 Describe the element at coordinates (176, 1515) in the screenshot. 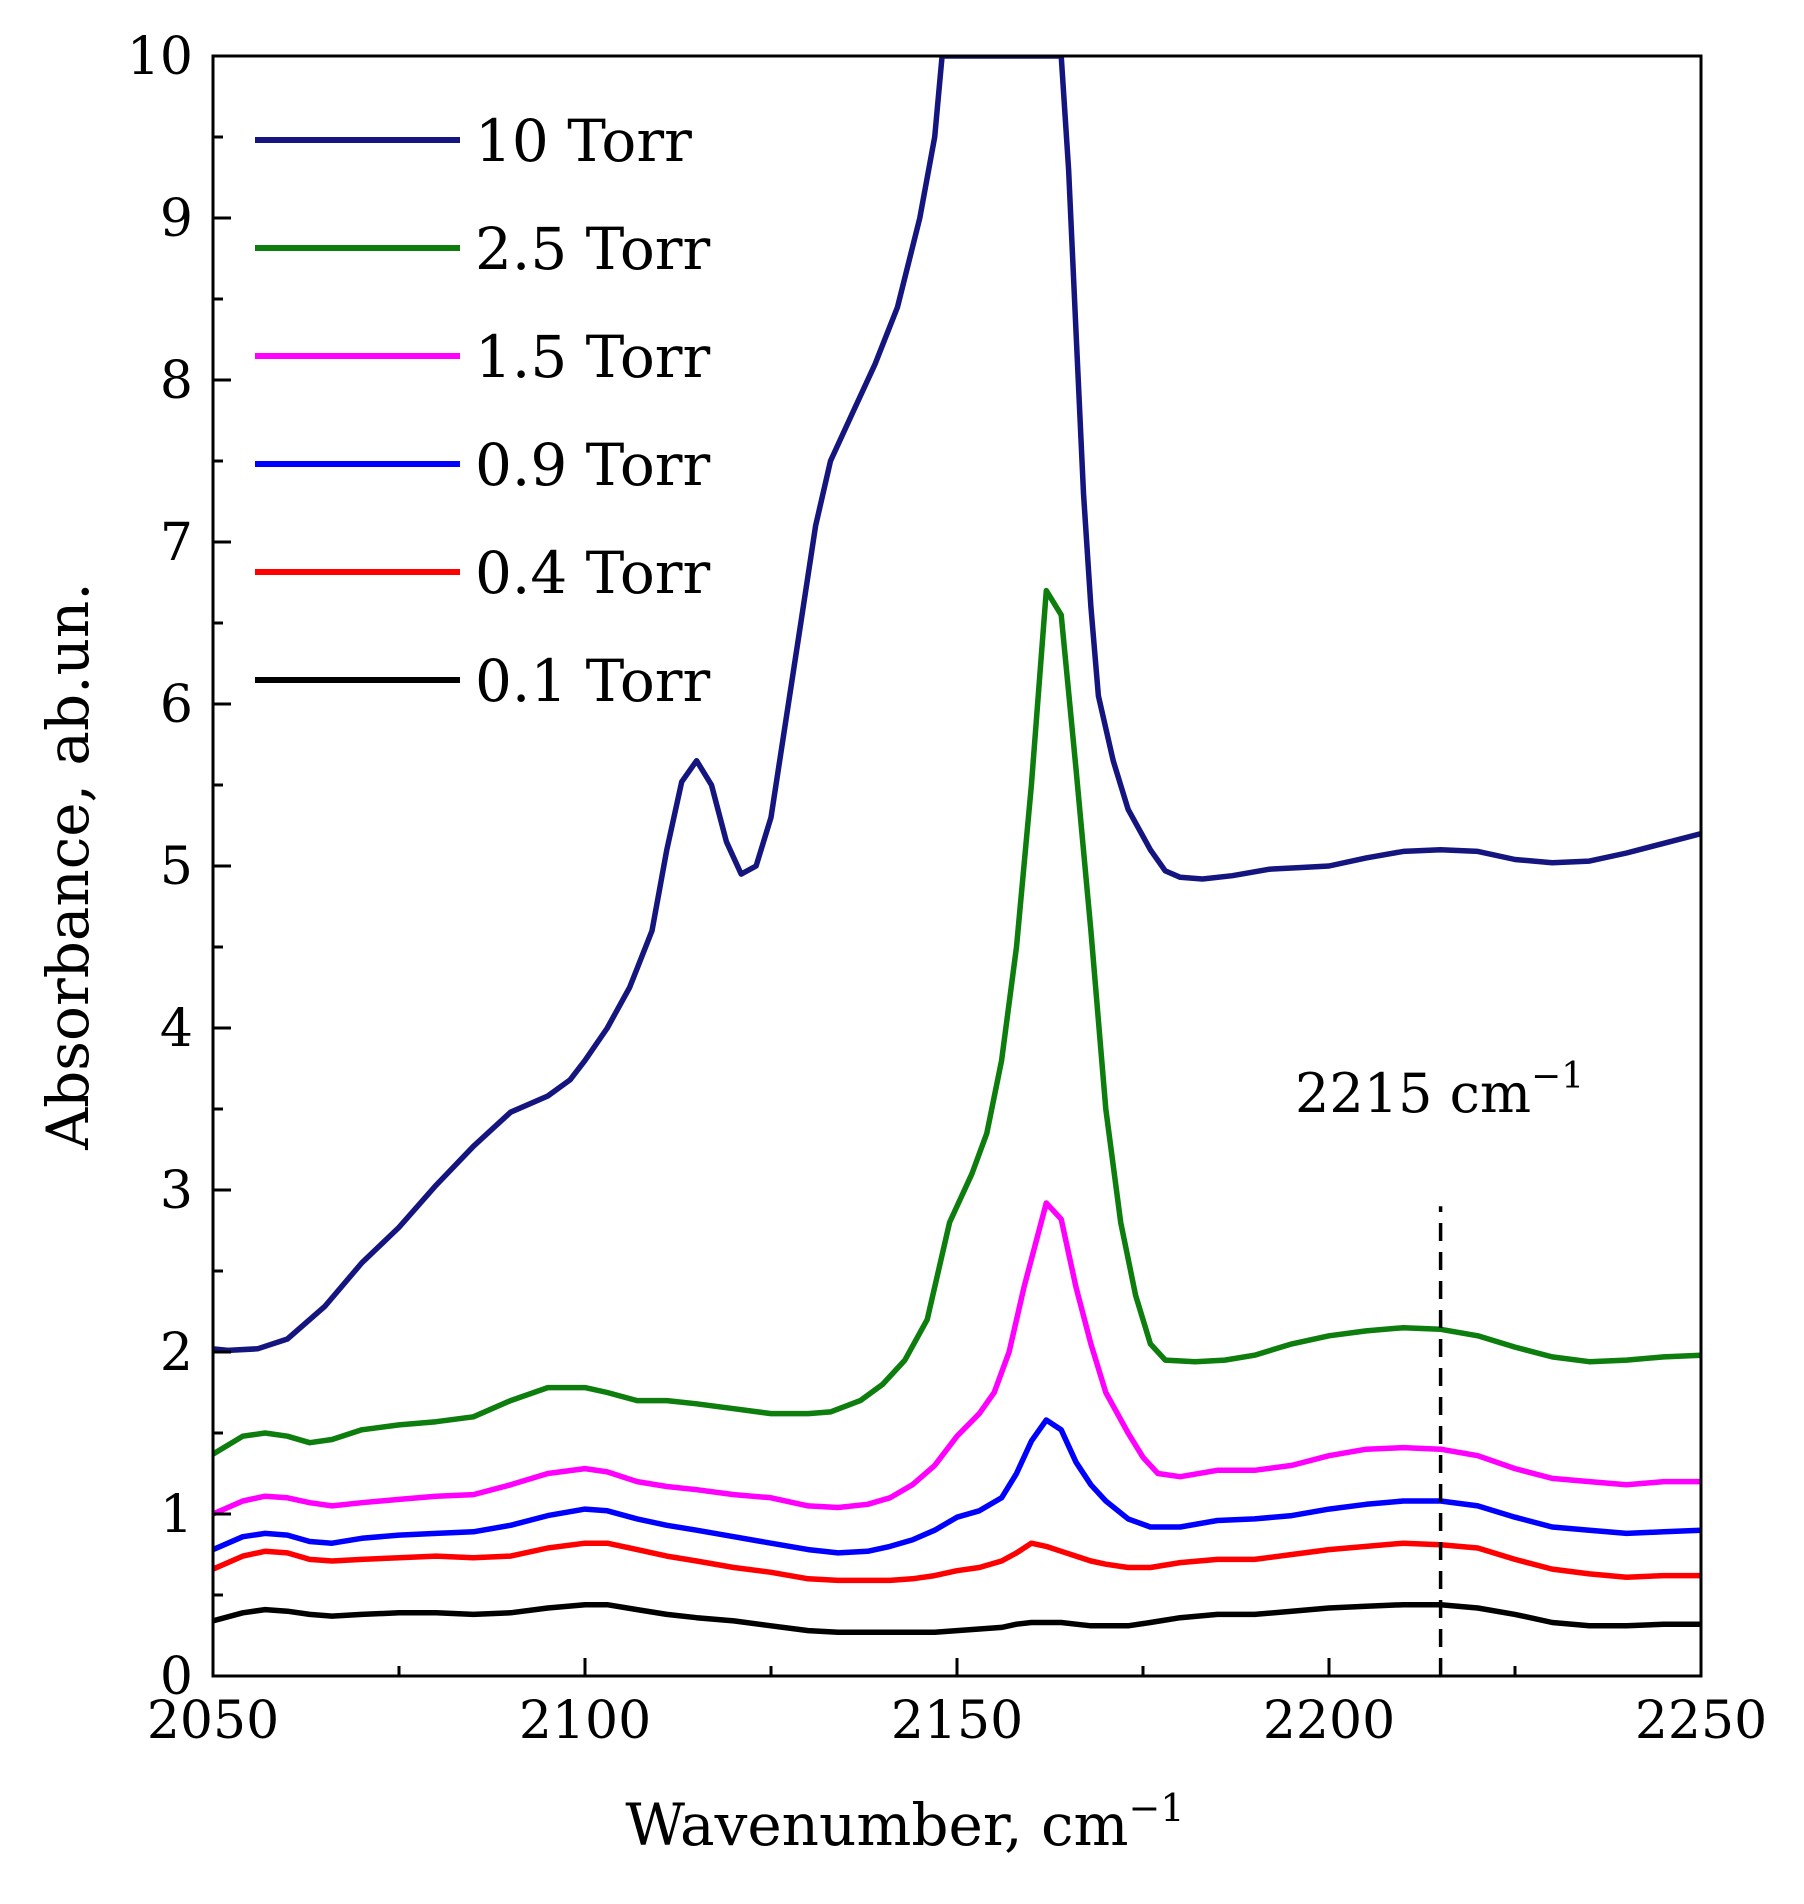

I see `y-tick-label: 1` at that location.